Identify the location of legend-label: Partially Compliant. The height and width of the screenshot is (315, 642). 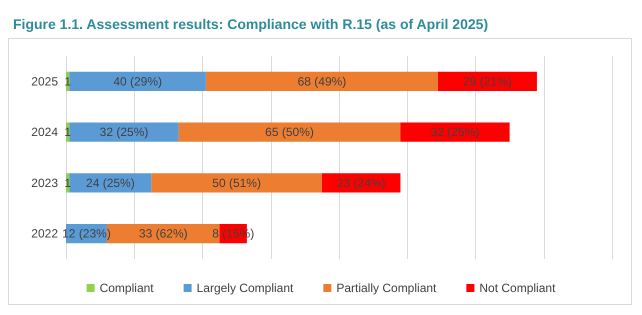
(387, 288).